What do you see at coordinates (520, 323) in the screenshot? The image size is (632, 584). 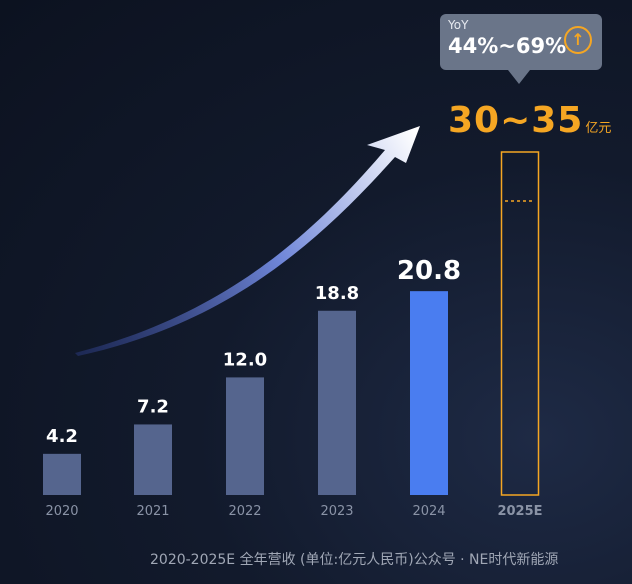 I see `bar-2025e` at bounding box center [520, 323].